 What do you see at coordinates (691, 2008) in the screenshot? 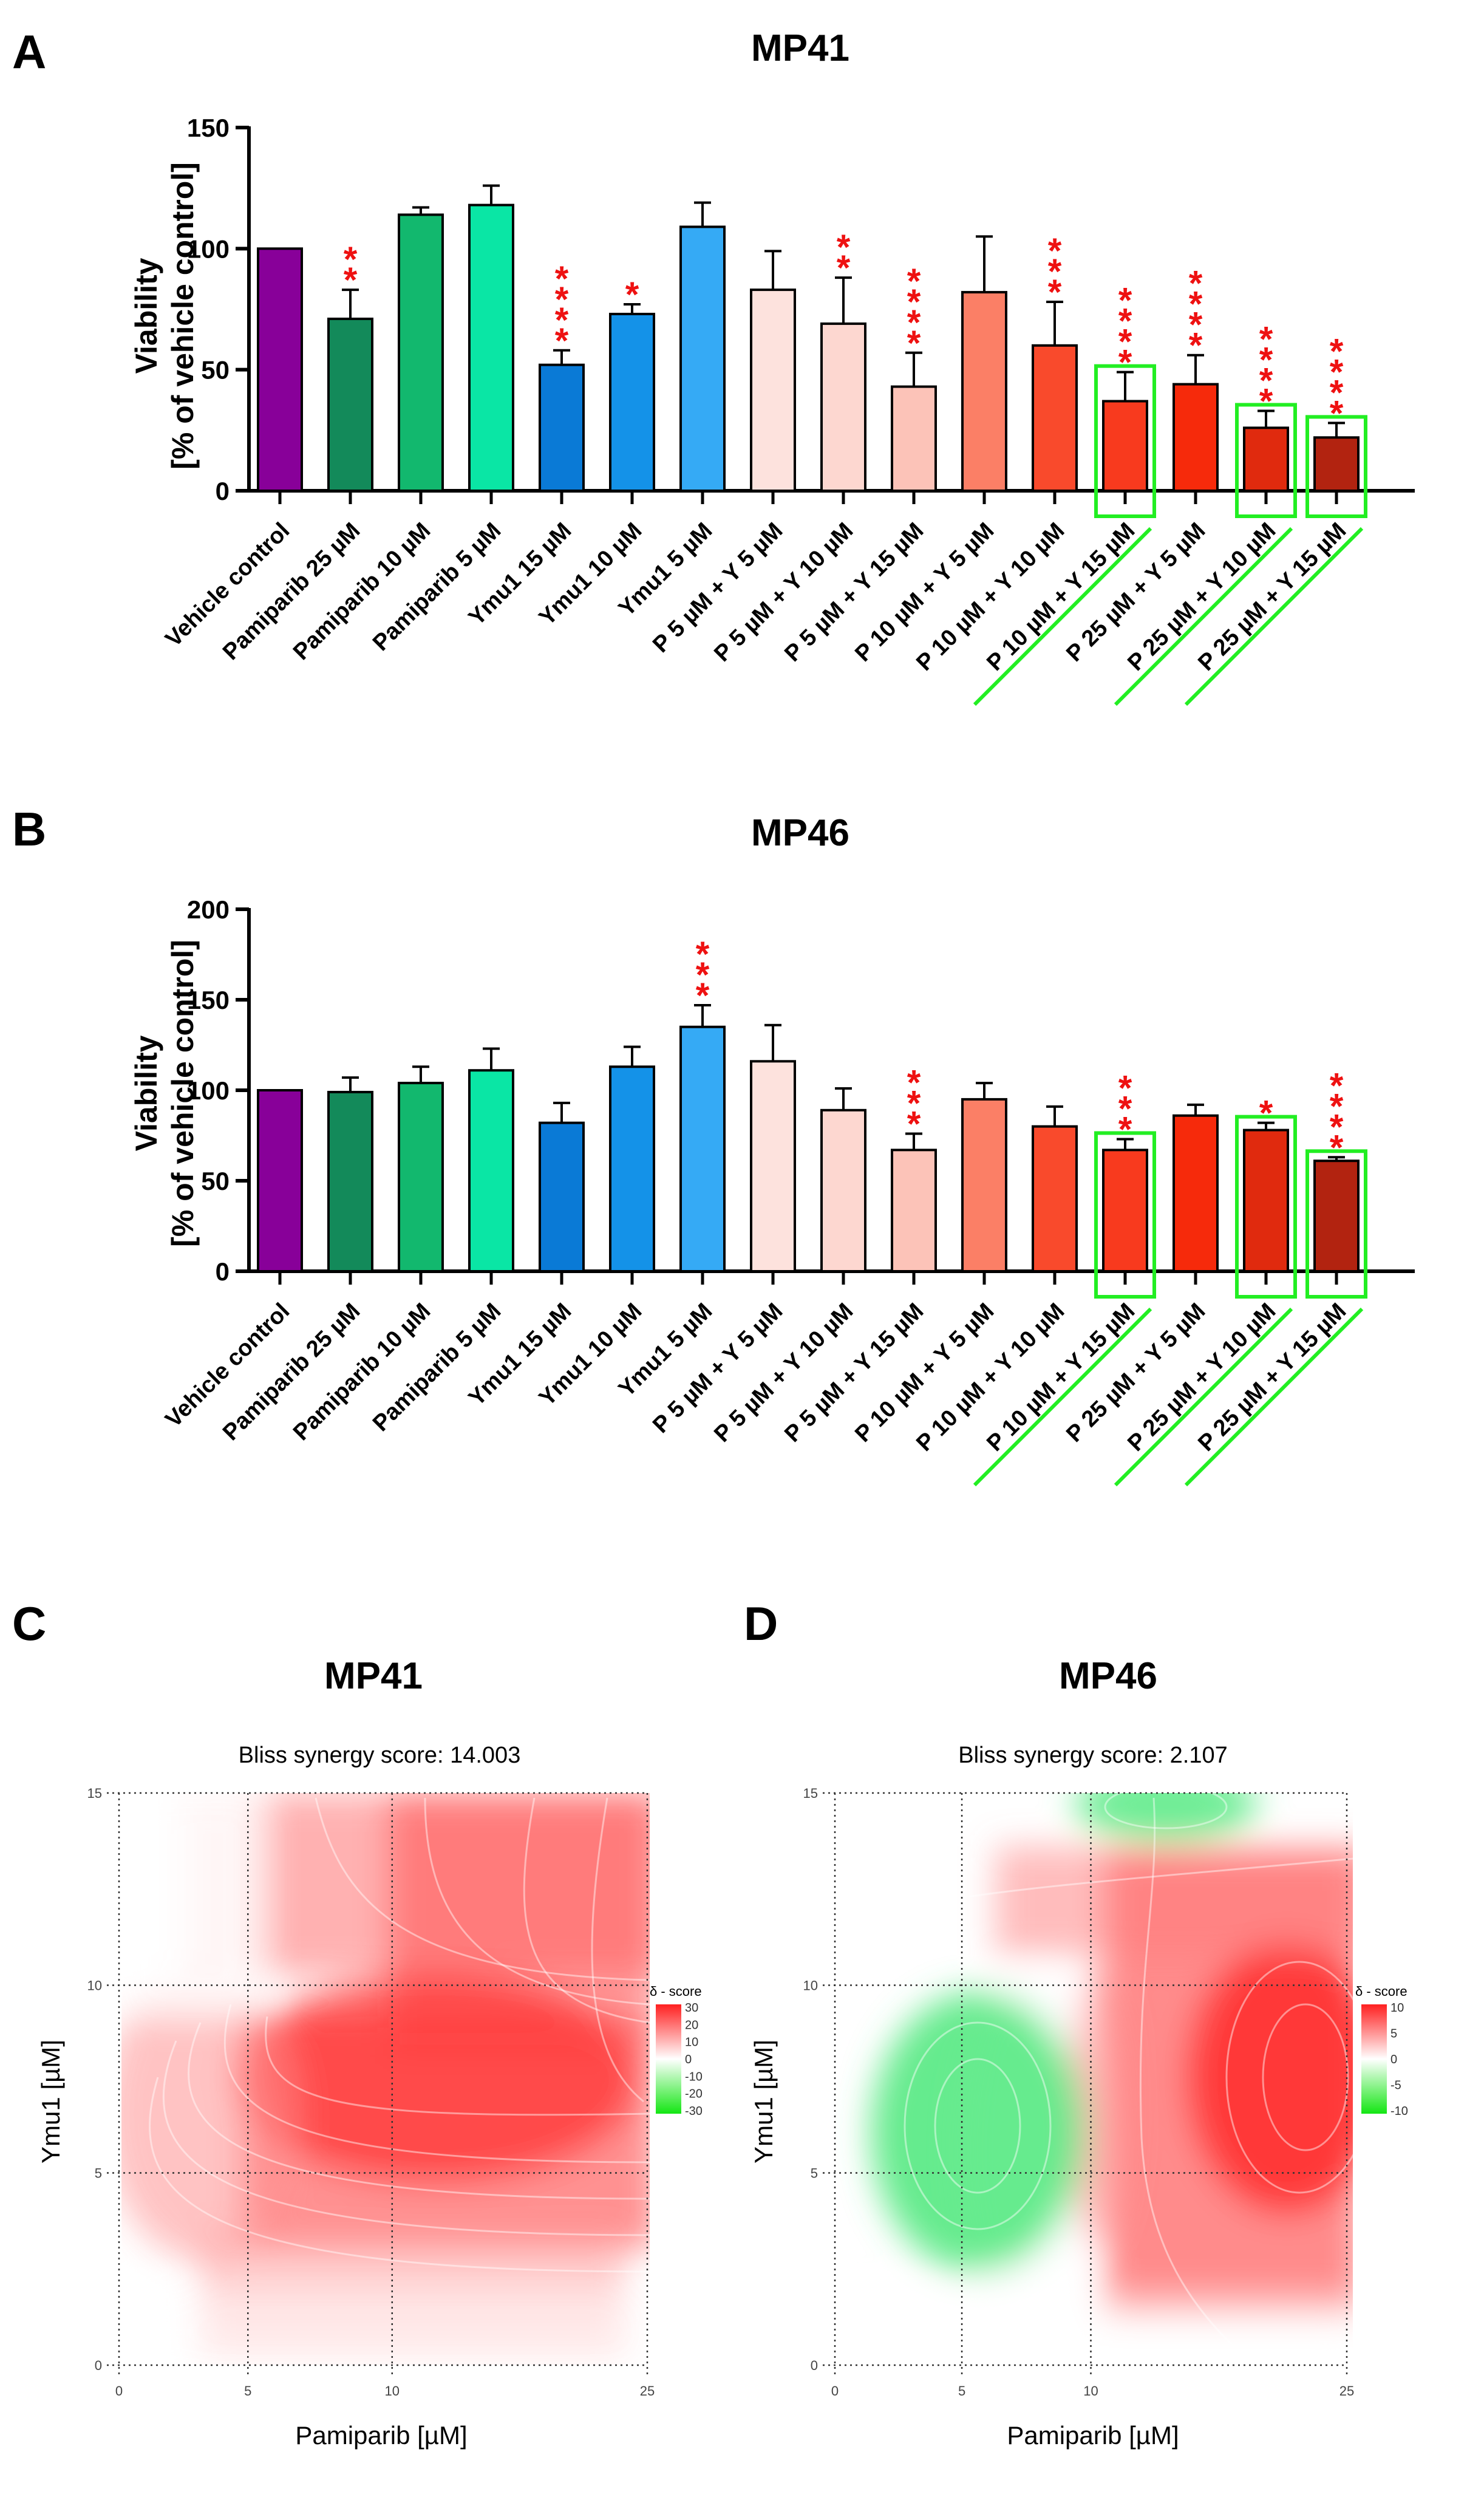
I see `legend-tick-label: 30` at bounding box center [691, 2008].